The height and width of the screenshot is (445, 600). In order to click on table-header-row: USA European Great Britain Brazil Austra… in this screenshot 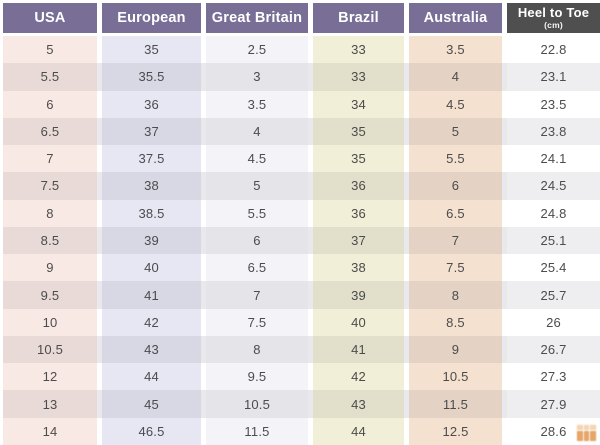, I will do `click(301, 18)`.